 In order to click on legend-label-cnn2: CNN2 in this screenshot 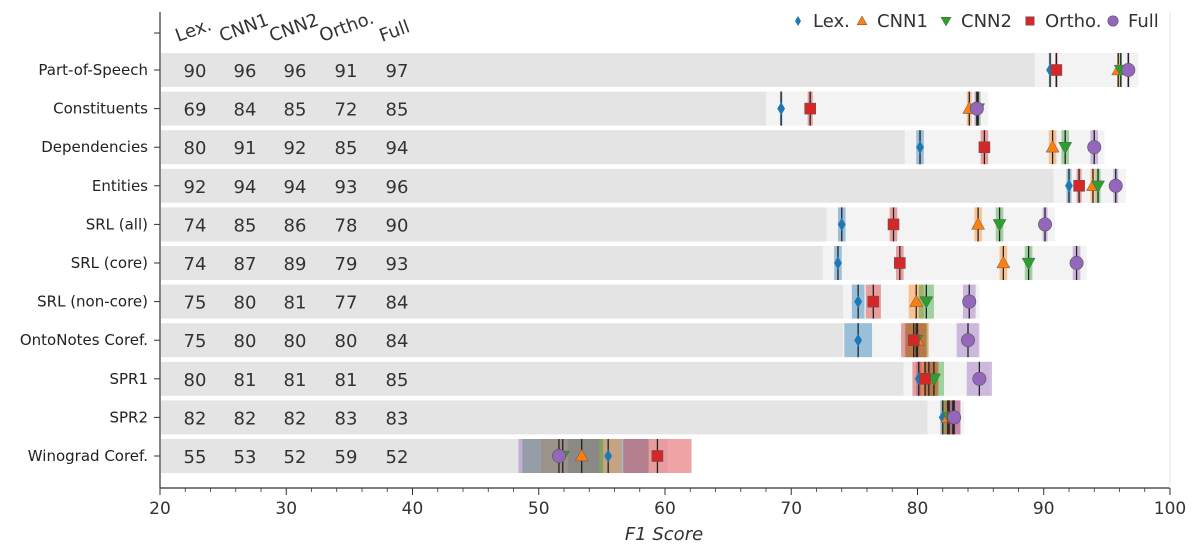, I will do `click(986, 21)`.